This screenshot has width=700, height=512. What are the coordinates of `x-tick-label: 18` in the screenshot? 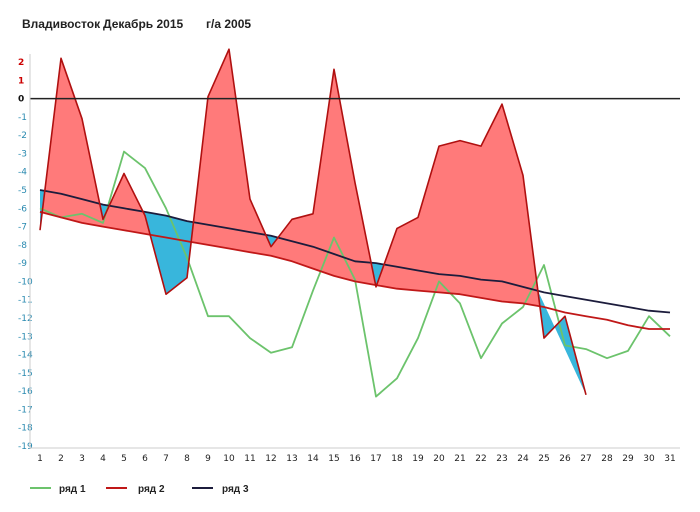 It's located at (397, 459).